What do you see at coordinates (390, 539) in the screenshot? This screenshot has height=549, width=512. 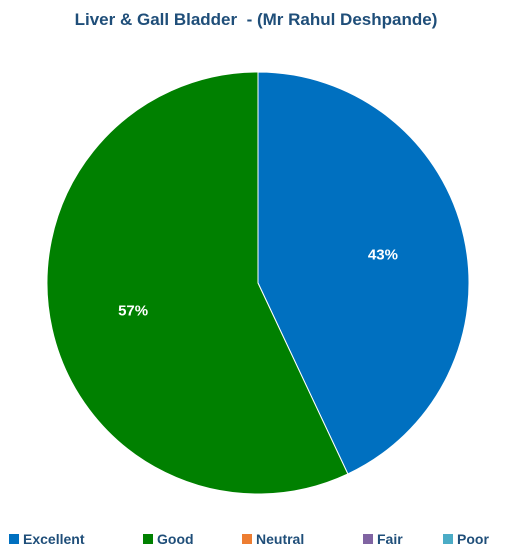 I see `legend-label-fair: Fair` at bounding box center [390, 539].